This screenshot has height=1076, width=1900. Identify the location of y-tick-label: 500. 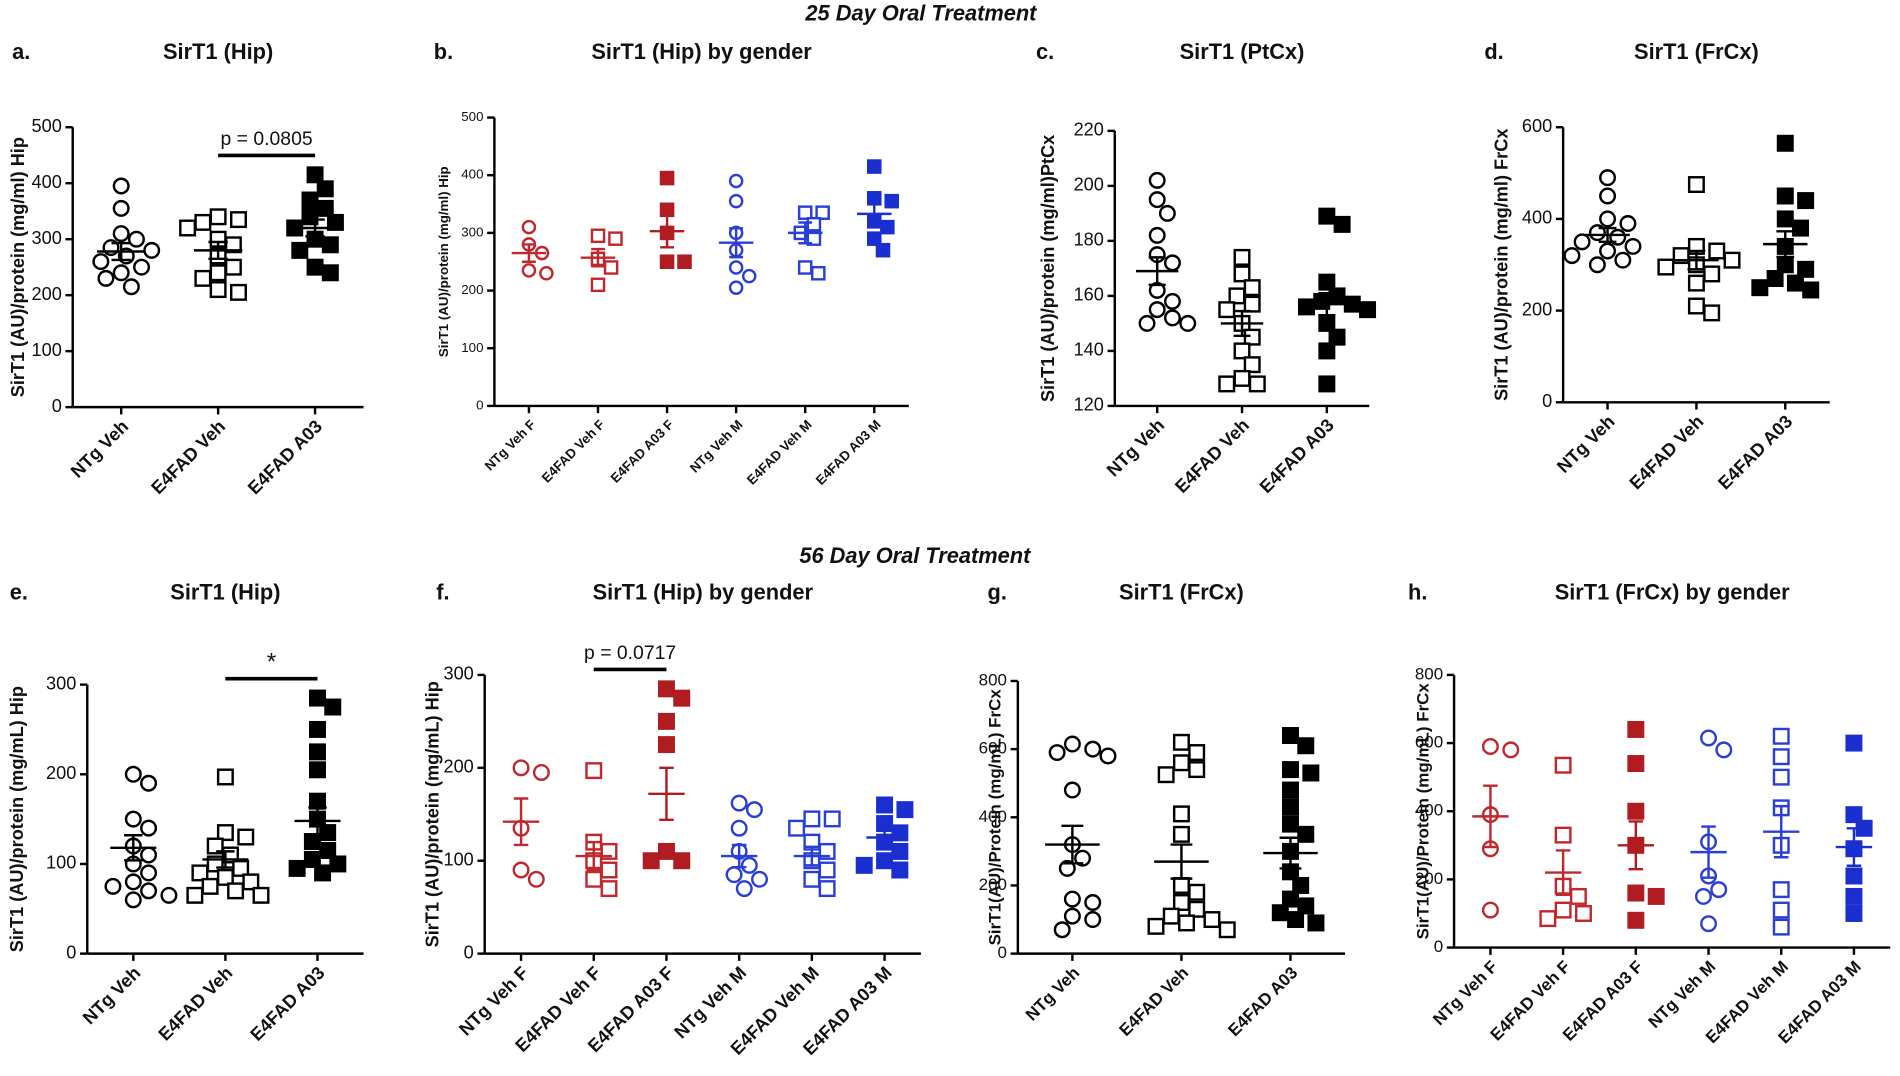
(472, 116).